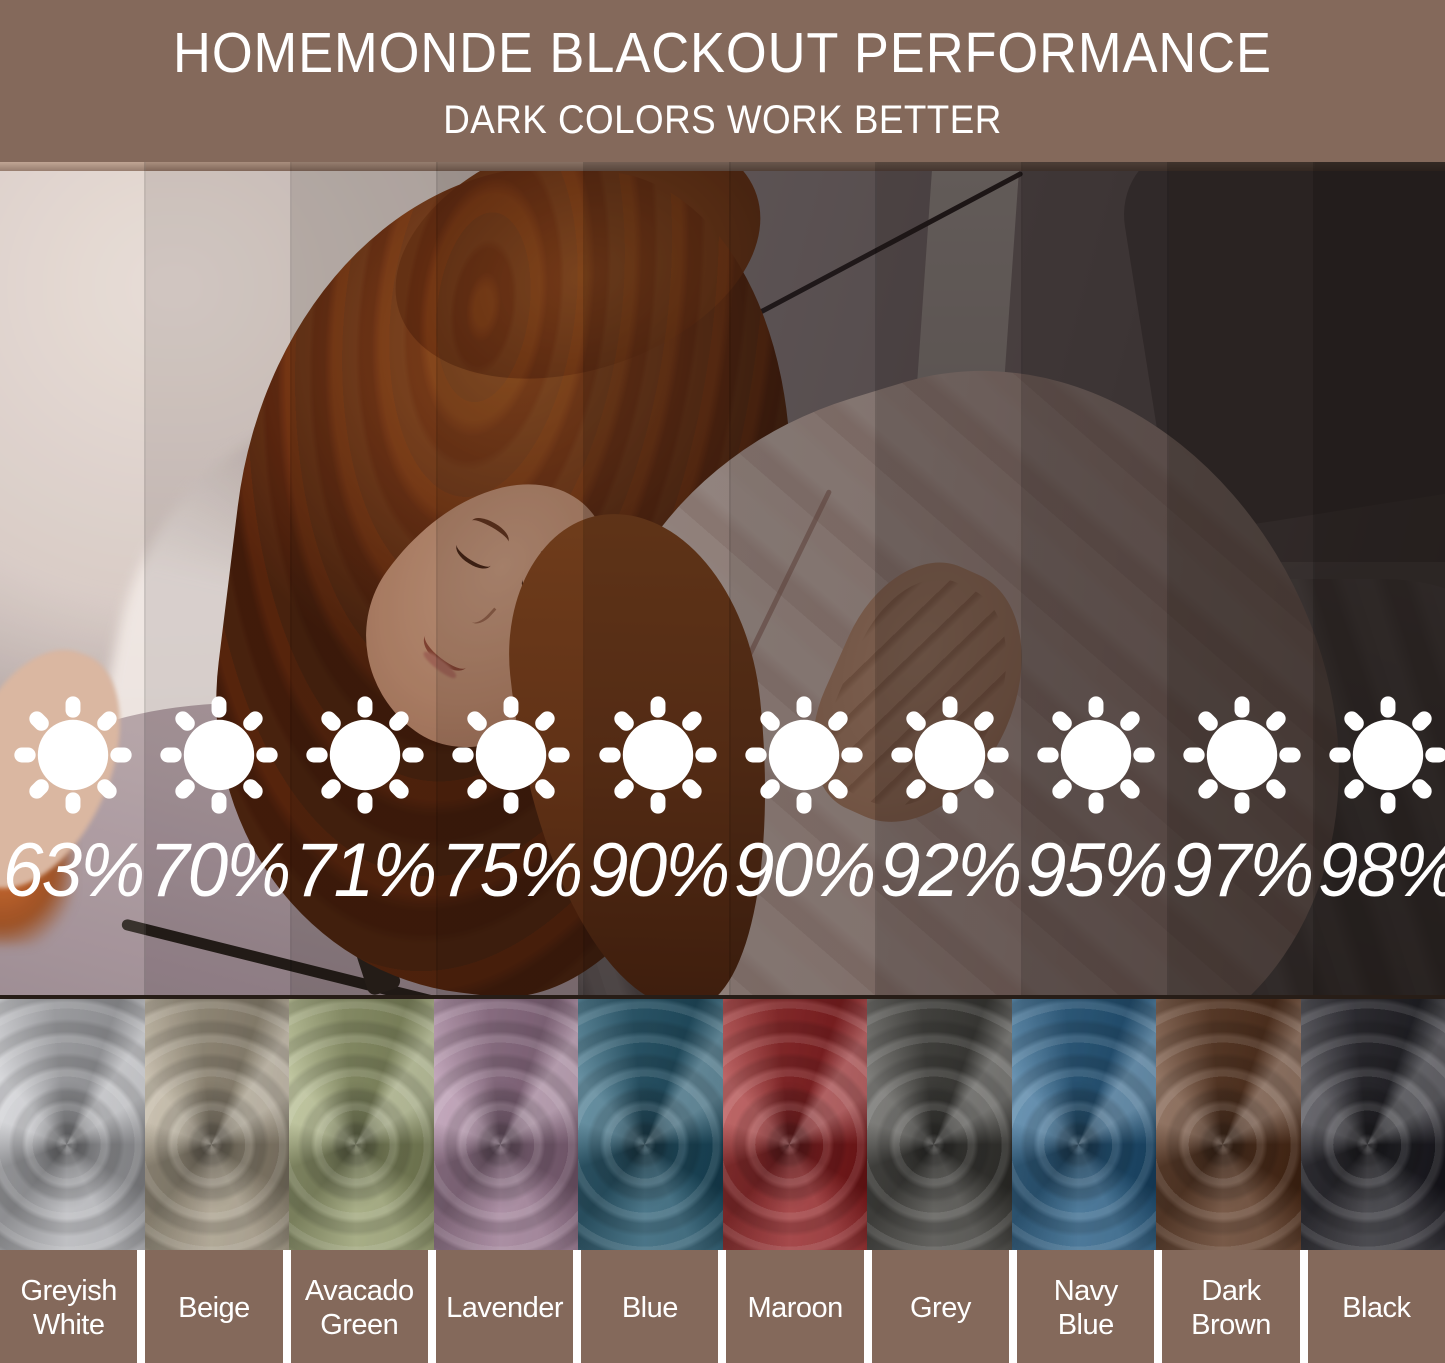 The width and height of the screenshot is (1445, 1363). I want to click on color-label: Lavender, so click(504, 1306).